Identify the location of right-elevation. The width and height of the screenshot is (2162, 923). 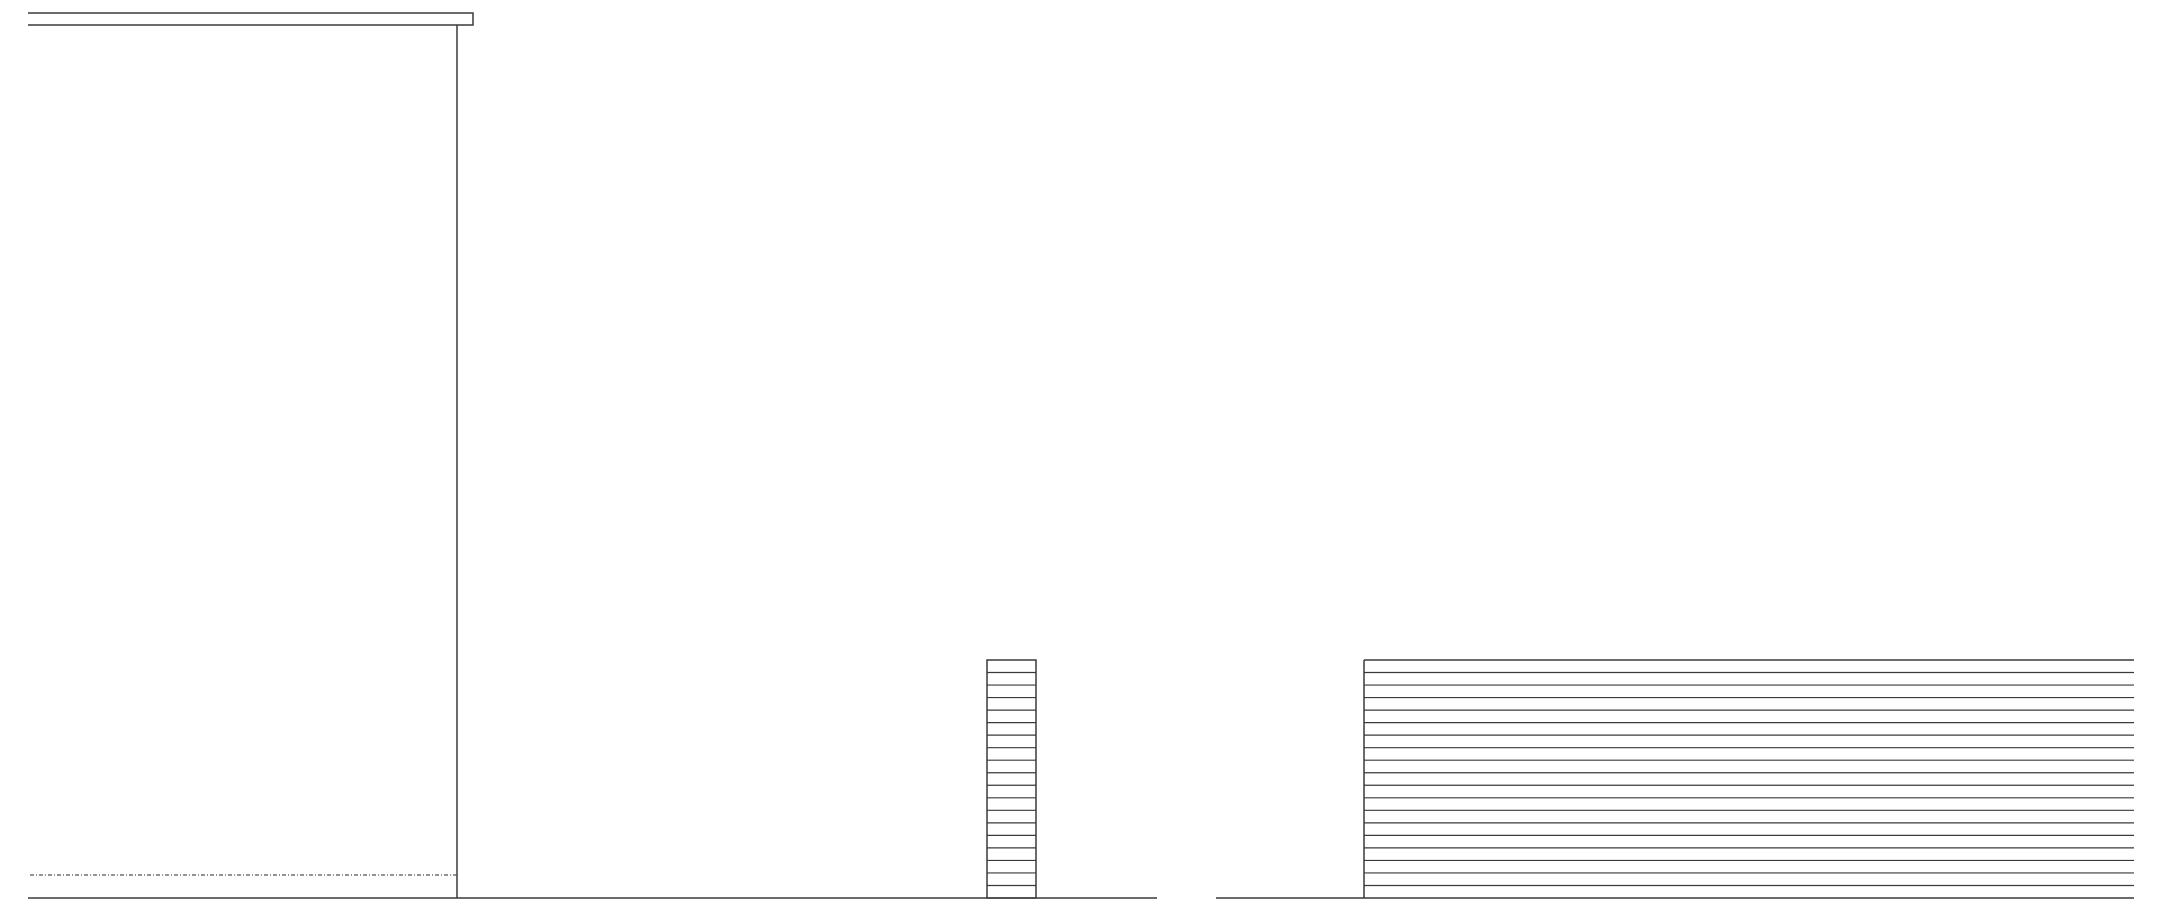
(1675, 779).